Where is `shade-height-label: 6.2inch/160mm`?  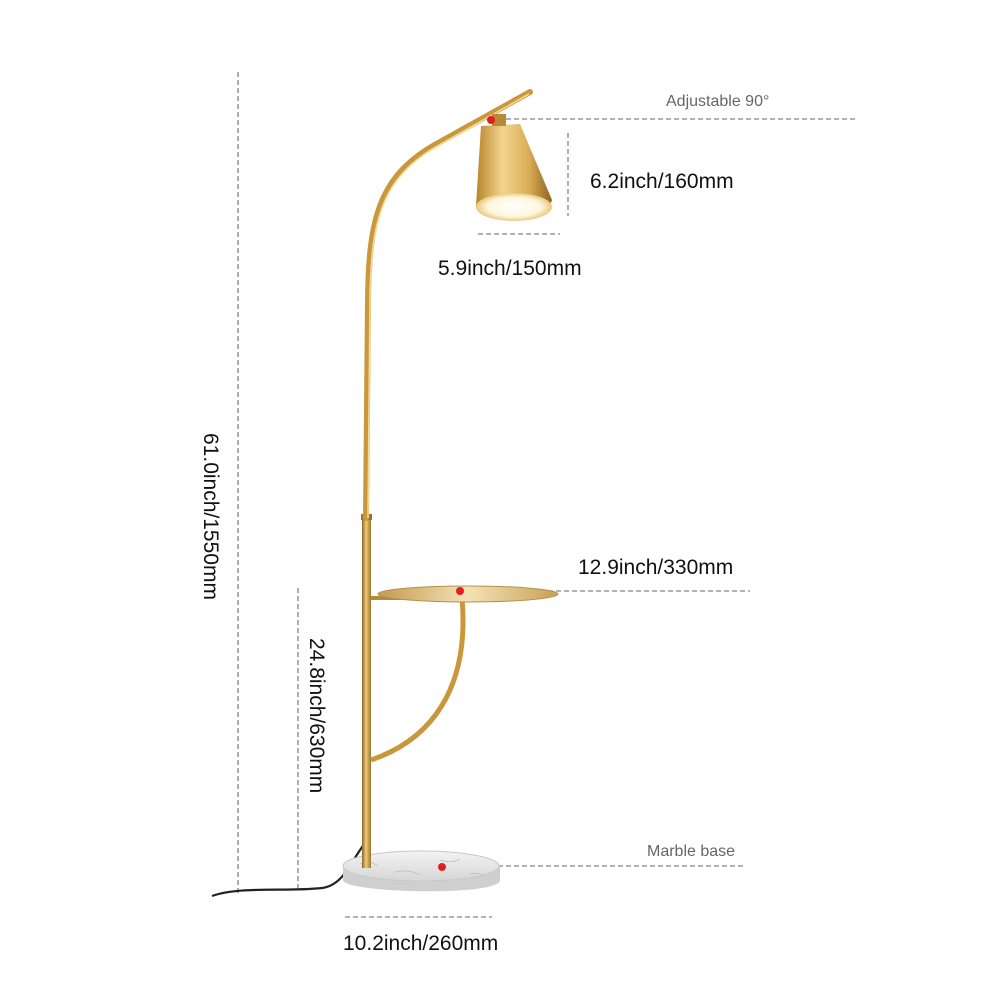 shade-height-label: 6.2inch/160mm is located at coordinates (662, 181).